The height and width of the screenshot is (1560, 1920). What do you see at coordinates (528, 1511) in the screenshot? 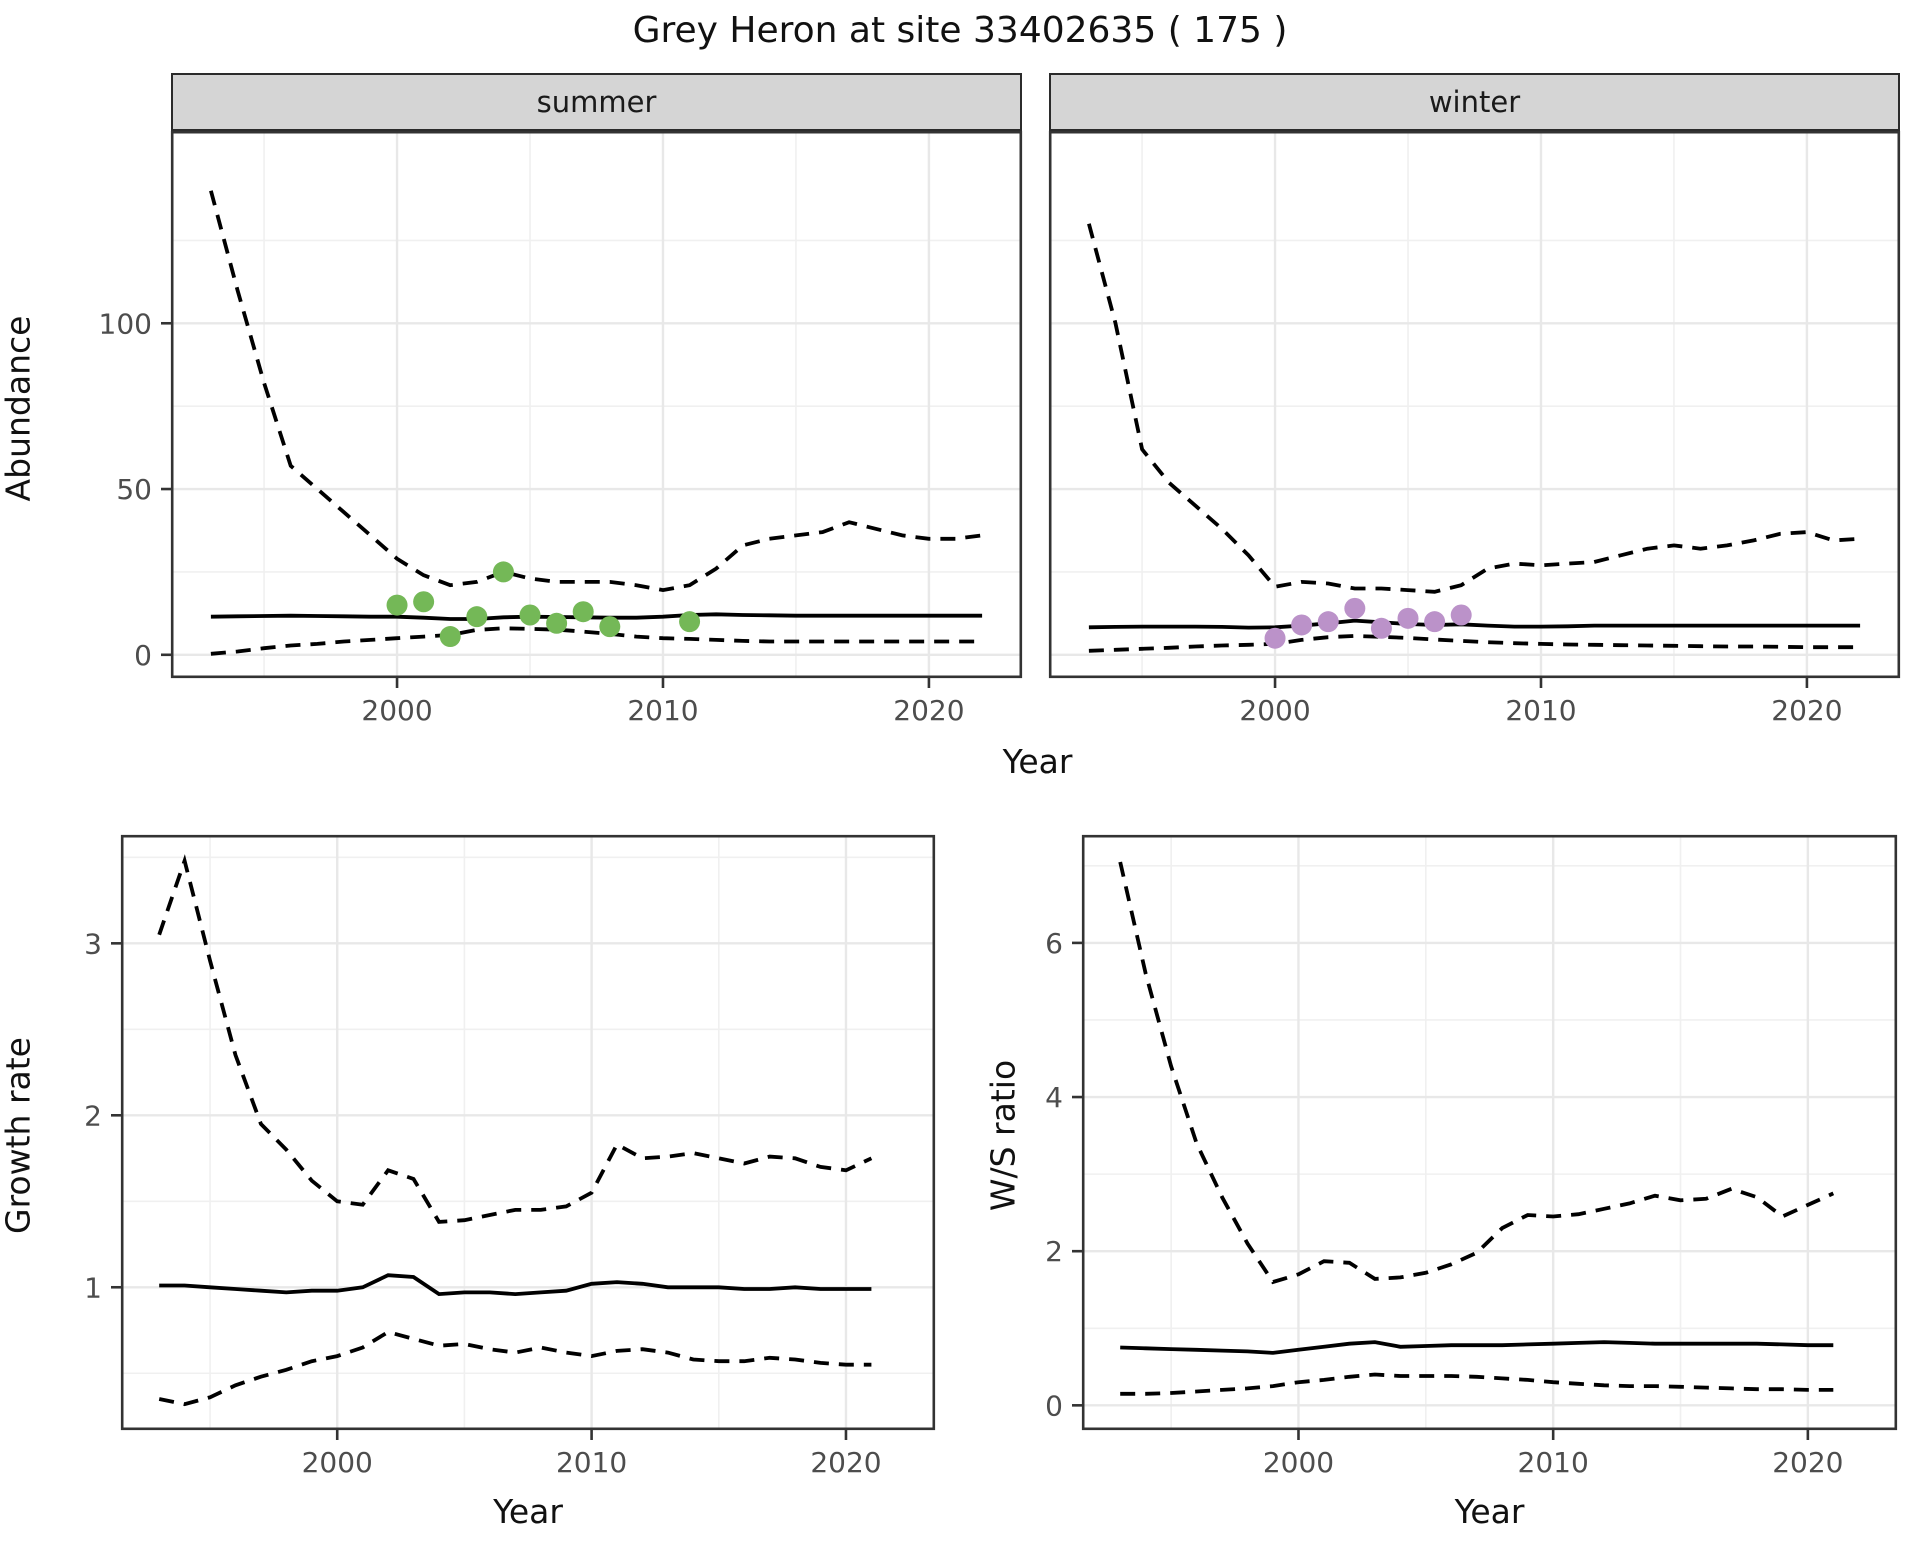
I see `year-axis-title-bottom-left: Year` at bounding box center [528, 1511].